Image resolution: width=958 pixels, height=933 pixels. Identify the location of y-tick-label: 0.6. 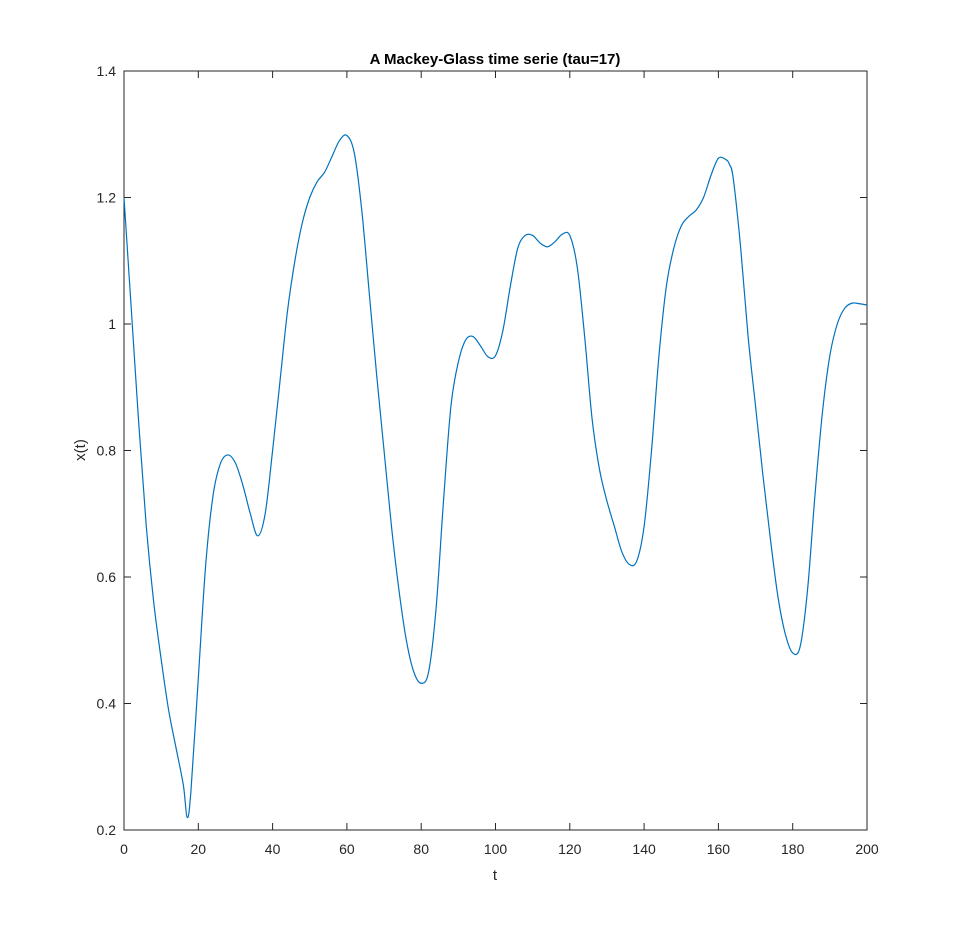
(107, 577).